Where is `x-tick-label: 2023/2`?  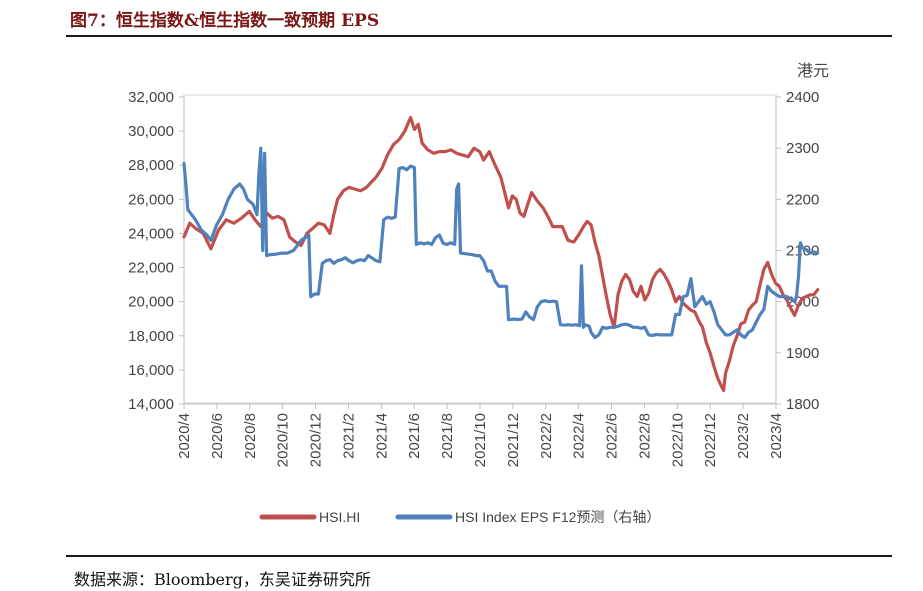
x-tick-label: 2023/2 is located at coordinates (743, 436).